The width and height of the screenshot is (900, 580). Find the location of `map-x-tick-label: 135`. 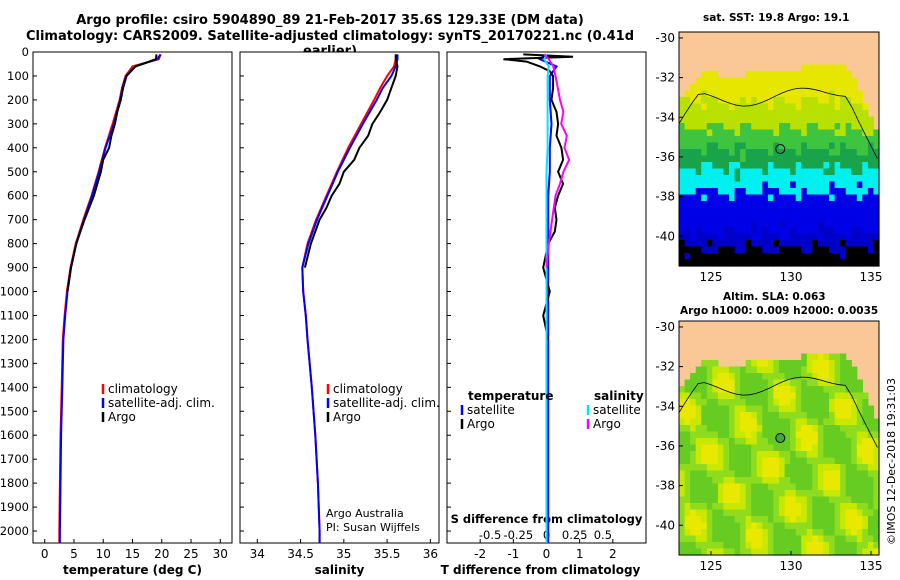

map-x-tick-label: 135 is located at coordinates (871, 277).